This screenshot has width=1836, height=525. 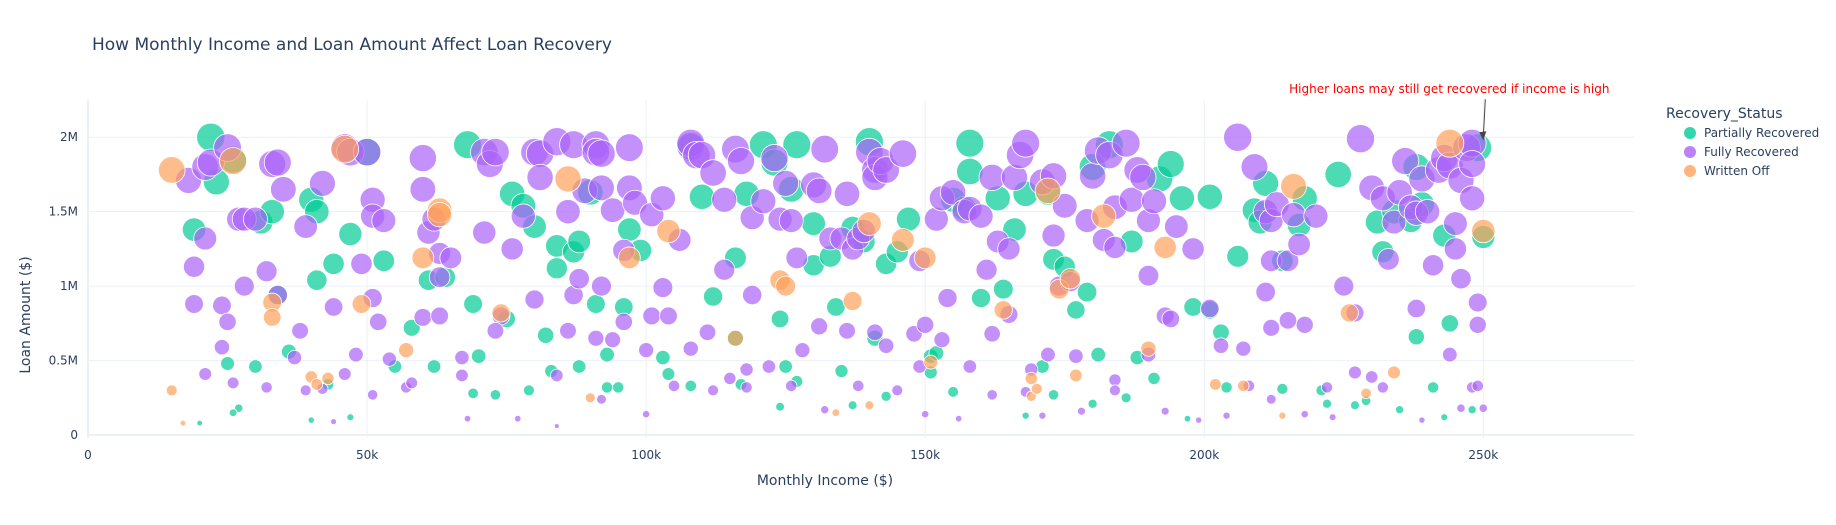 I want to click on legend-item: Fully Recovered, so click(x=1741, y=152).